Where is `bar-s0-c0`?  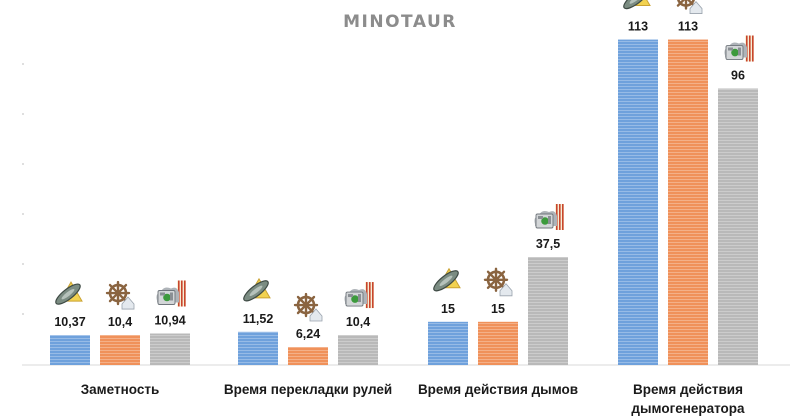
bar-s0-c0 is located at coordinates (70, 350).